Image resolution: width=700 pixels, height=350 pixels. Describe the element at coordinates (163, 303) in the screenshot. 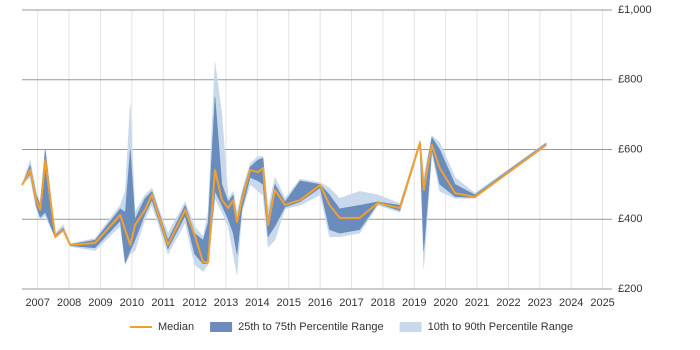

I see `x-tick-label: 2011` at that location.